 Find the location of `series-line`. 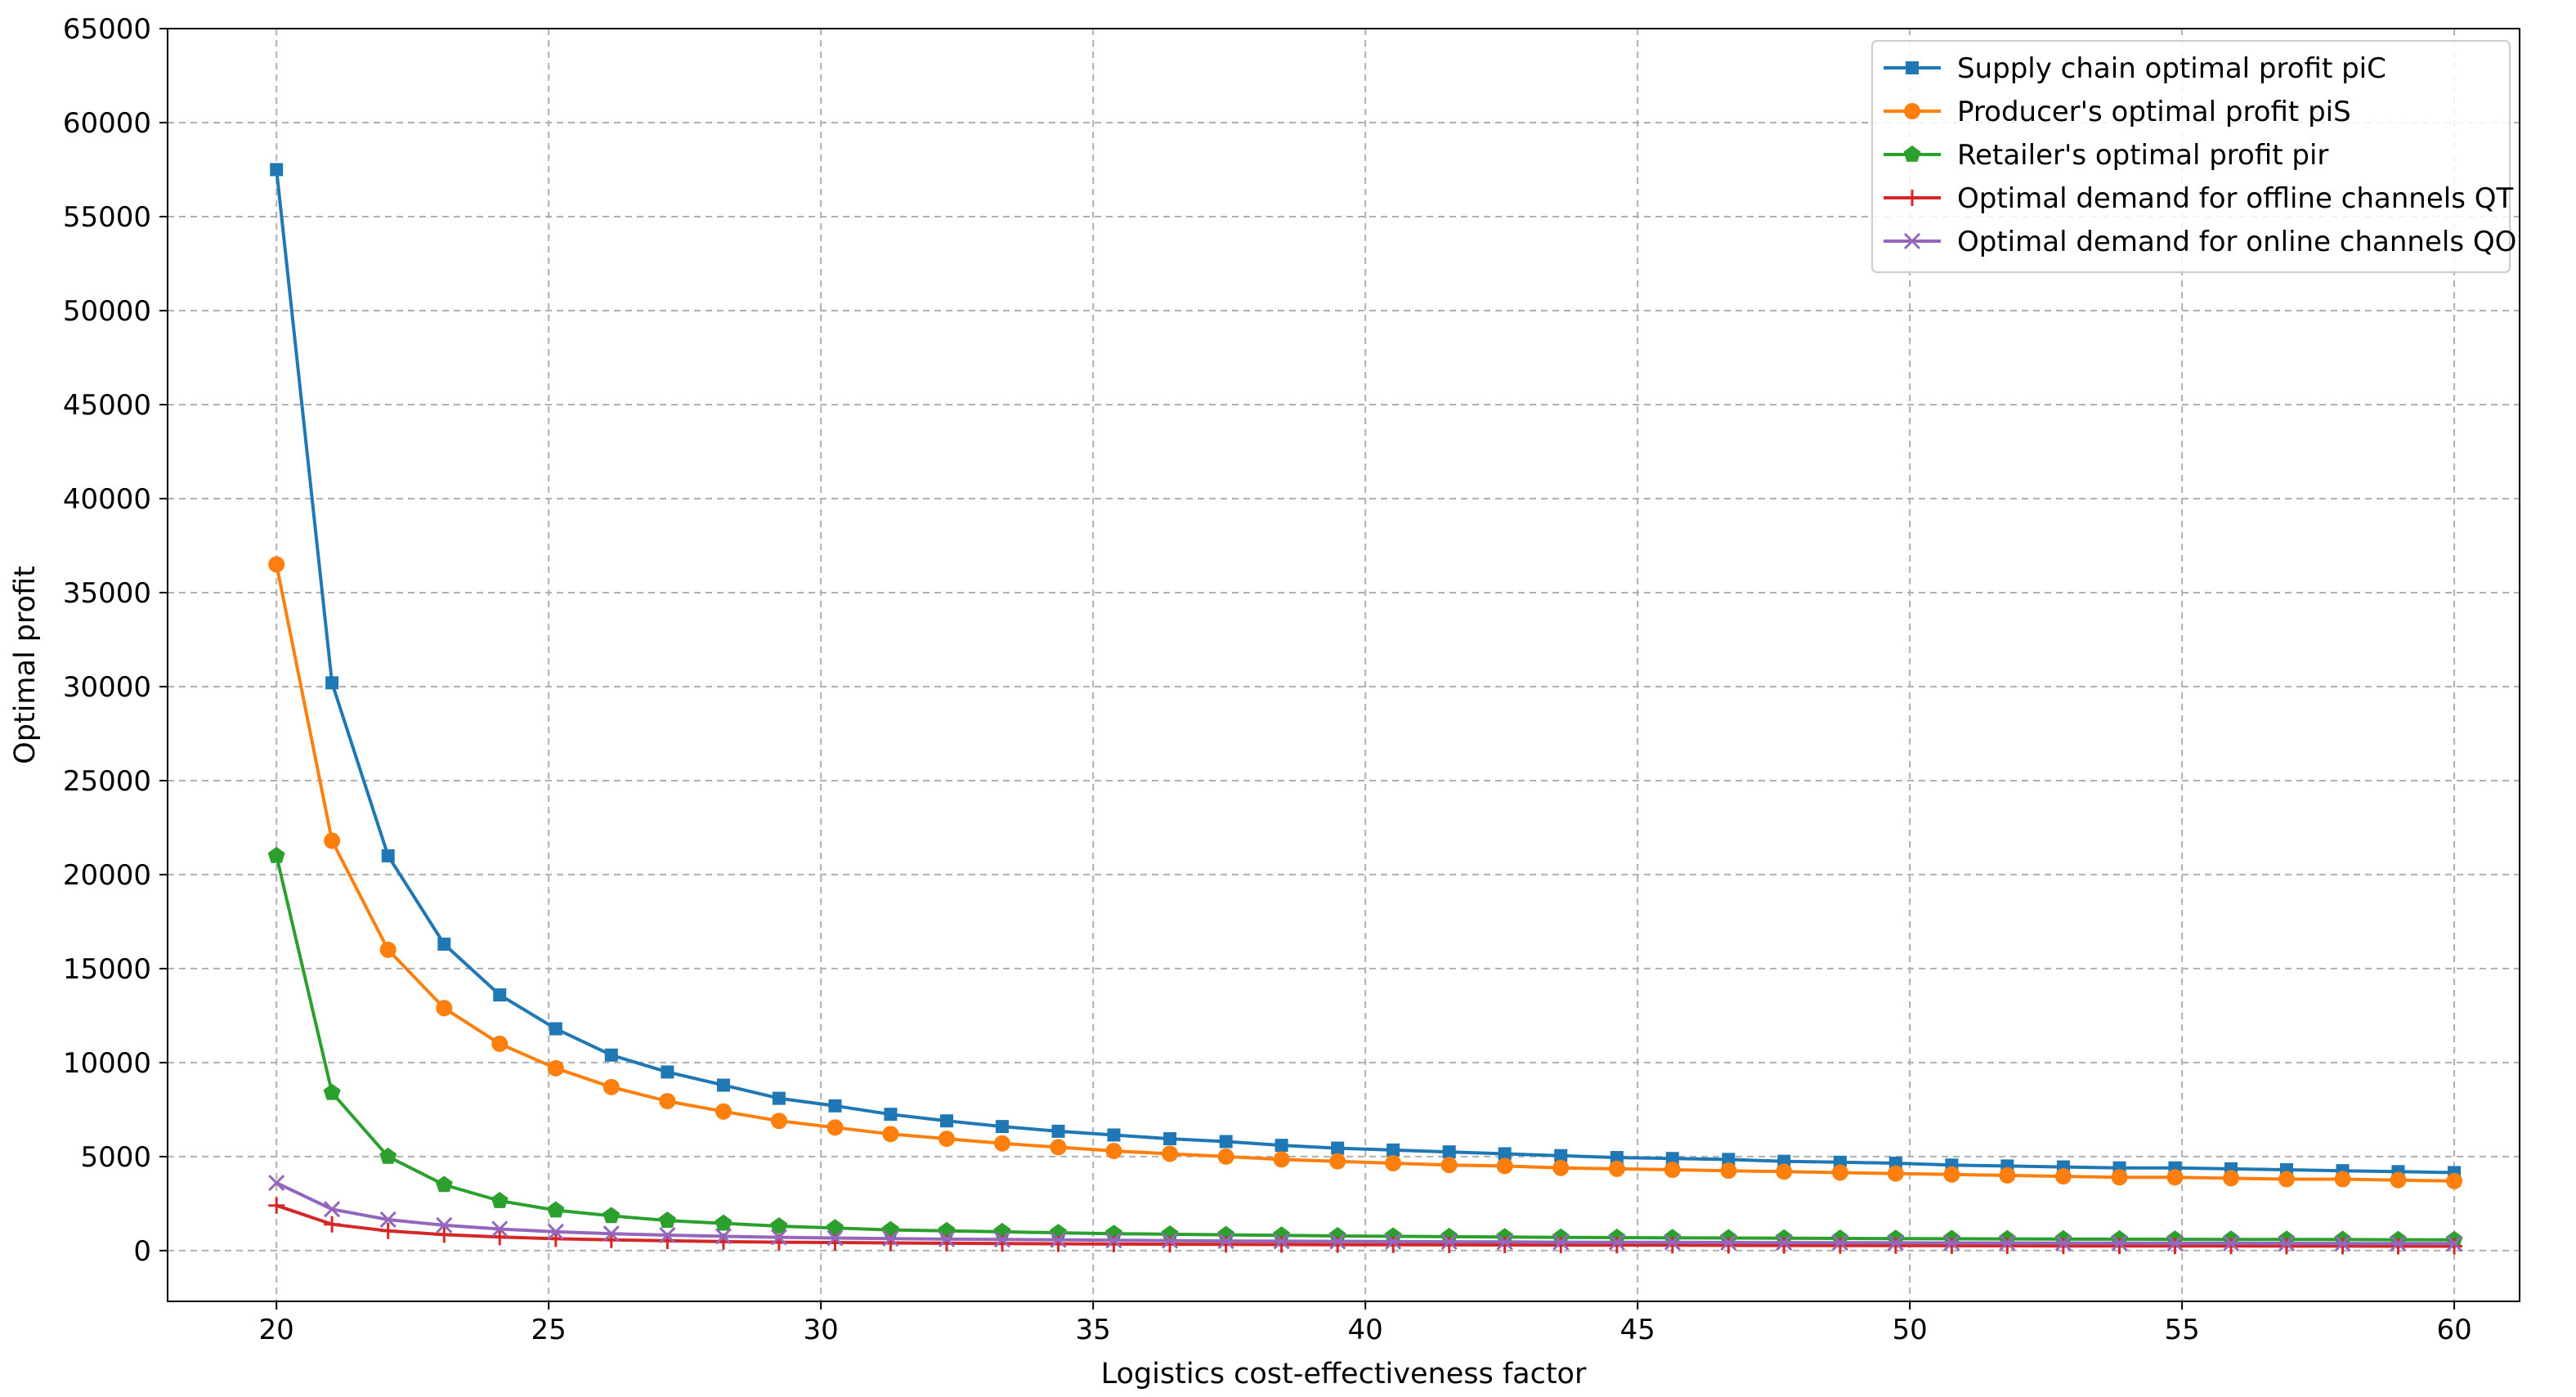

series-line is located at coordinates (1366, 1213).